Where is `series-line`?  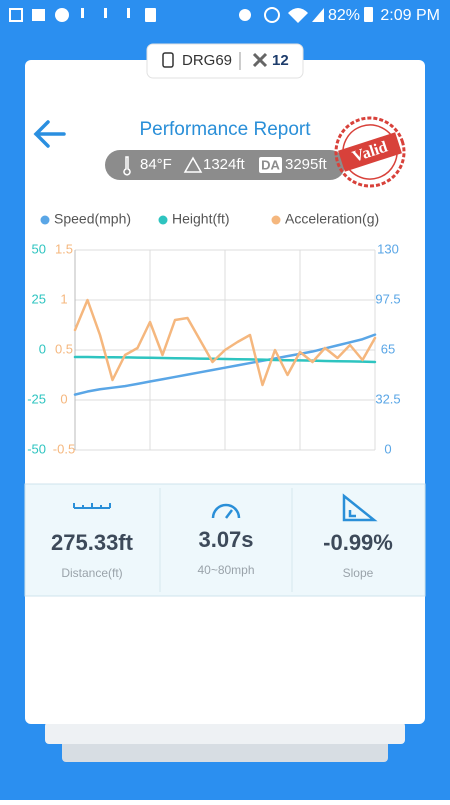 series-line is located at coordinates (225, 342).